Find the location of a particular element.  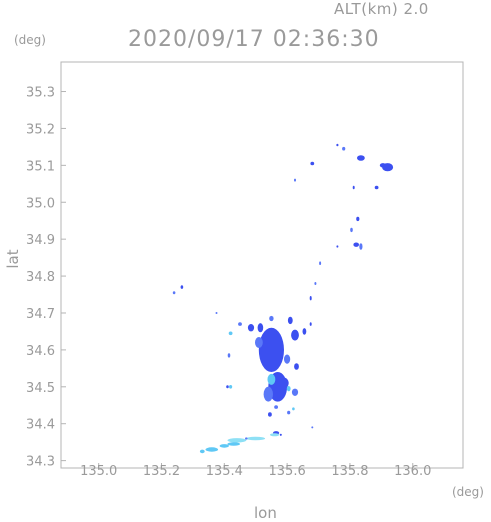

x-tick-label: 135.6 is located at coordinates (287, 471).